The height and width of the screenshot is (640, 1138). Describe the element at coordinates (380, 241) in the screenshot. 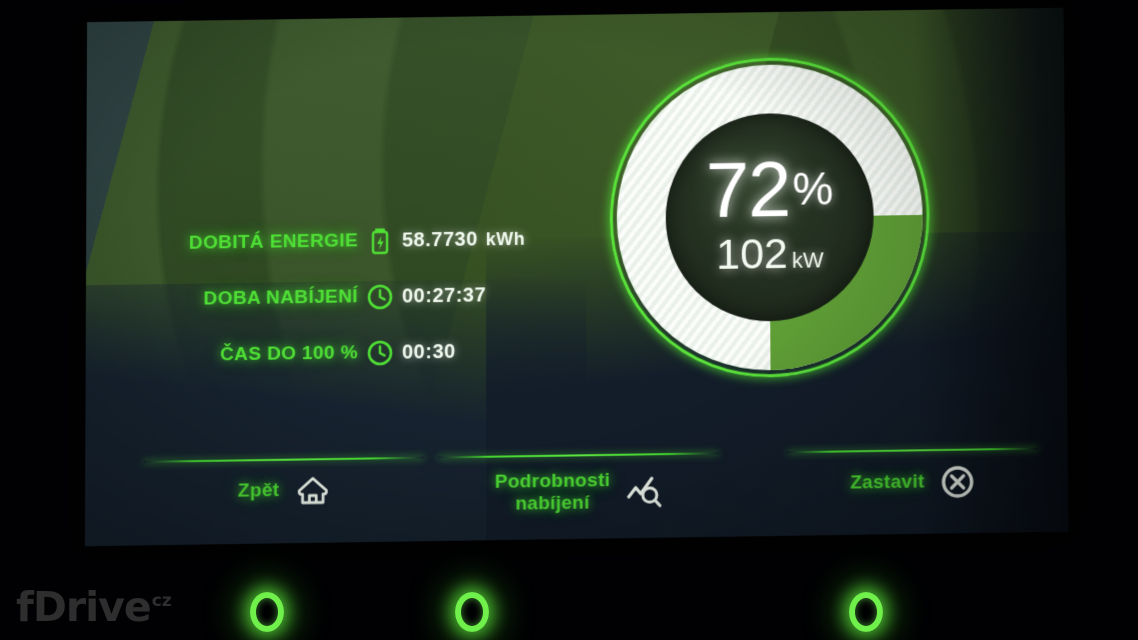

I see `battery-charging-icon` at that location.